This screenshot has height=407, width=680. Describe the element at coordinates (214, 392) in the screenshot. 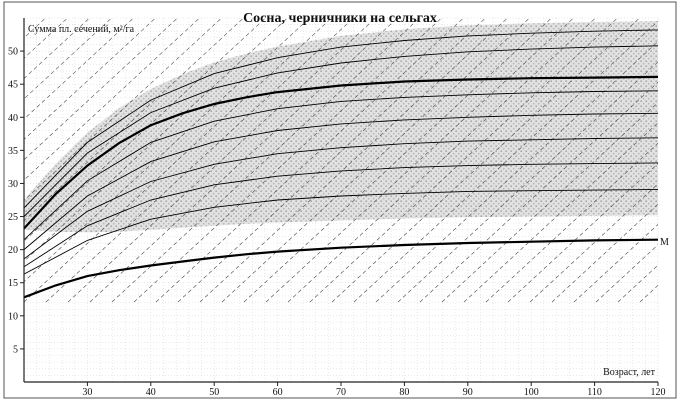

I see `x-tick-label: 50` at that location.